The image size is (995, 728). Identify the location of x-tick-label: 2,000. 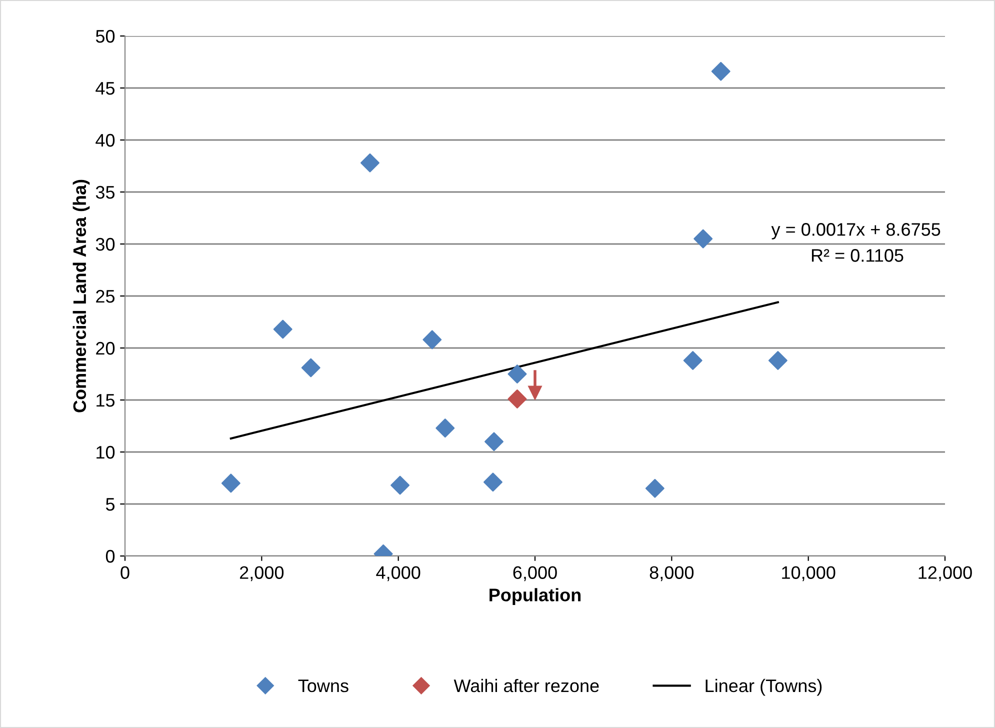
(262, 574).